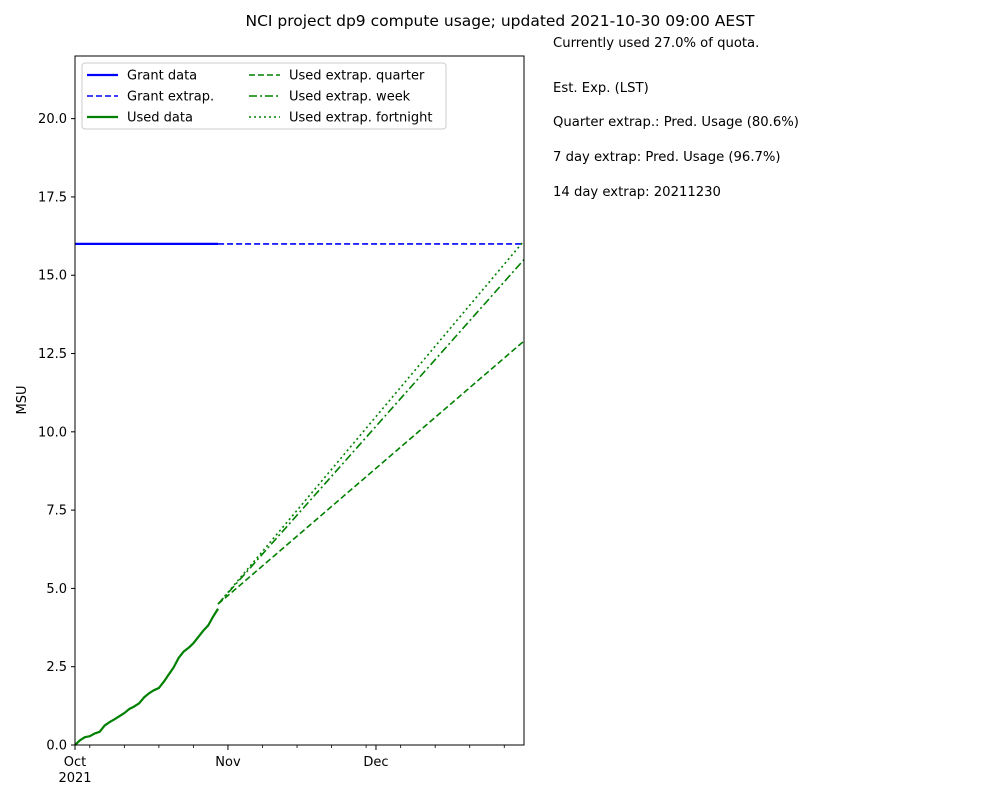 The height and width of the screenshot is (800, 1000). What do you see at coordinates (360, 118) in the screenshot?
I see `legend-label-used-extrap-fortnight: Used extrap. fortnight` at bounding box center [360, 118].